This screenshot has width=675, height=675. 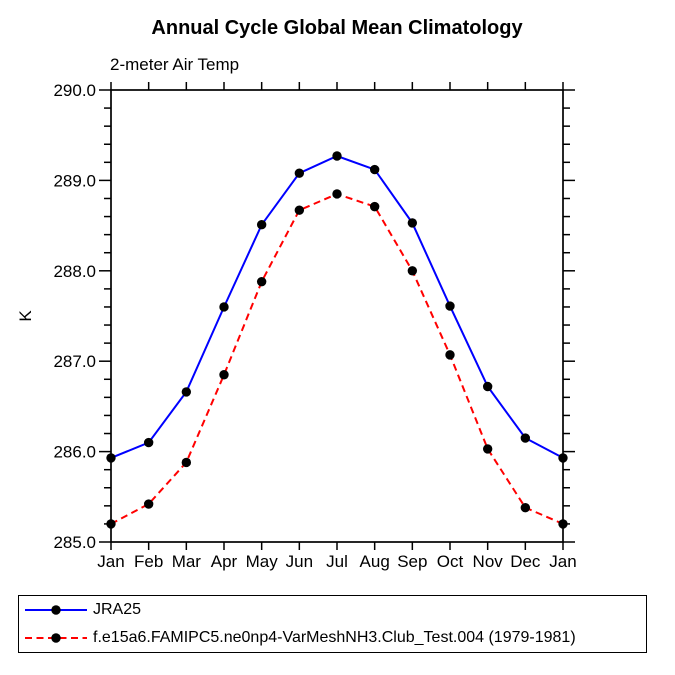 I want to click on x-tick-label: Feb, so click(x=148, y=561).